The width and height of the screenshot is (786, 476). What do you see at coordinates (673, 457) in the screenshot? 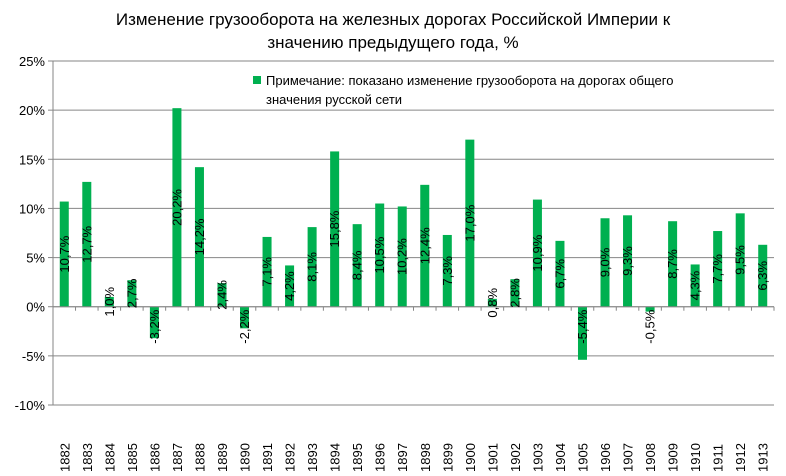
I see `x-tick-label-1909: 1909` at bounding box center [673, 457].